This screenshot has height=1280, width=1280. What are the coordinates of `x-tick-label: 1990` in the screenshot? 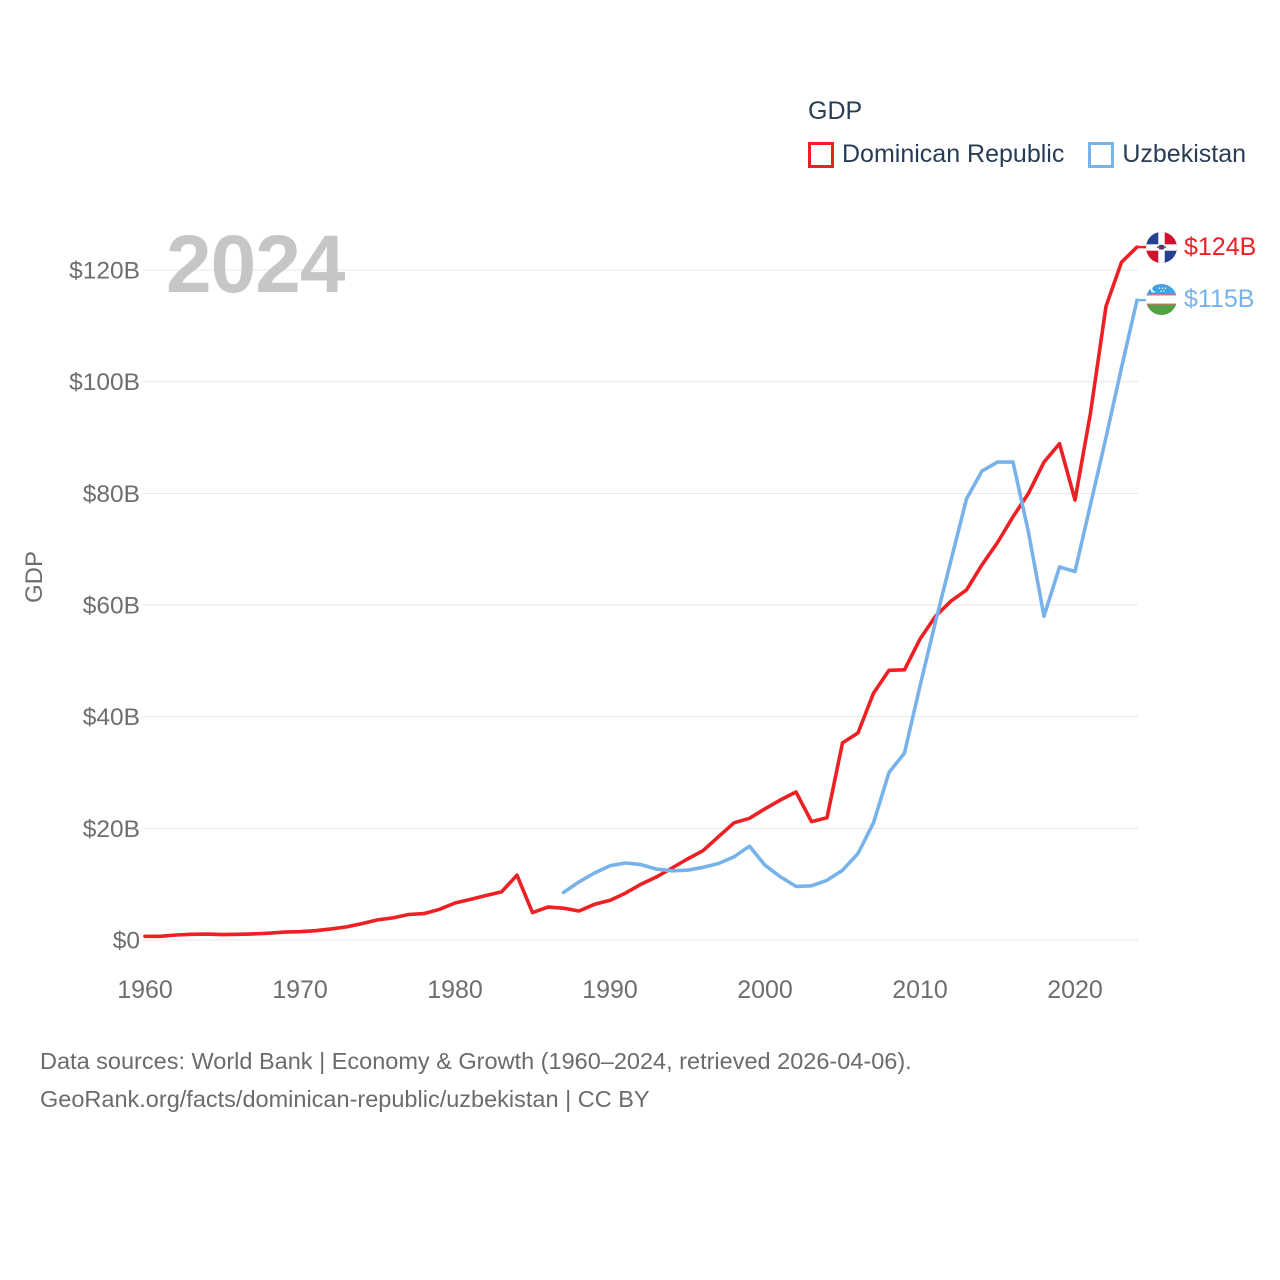 It's located at (610, 990).